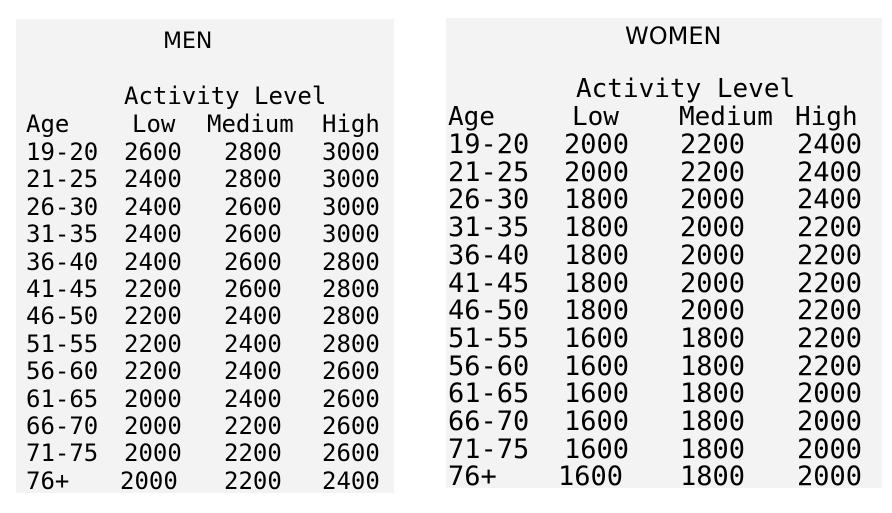  Describe the element at coordinates (154, 124) in the screenshot. I see `men-header-low: Low` at that location.